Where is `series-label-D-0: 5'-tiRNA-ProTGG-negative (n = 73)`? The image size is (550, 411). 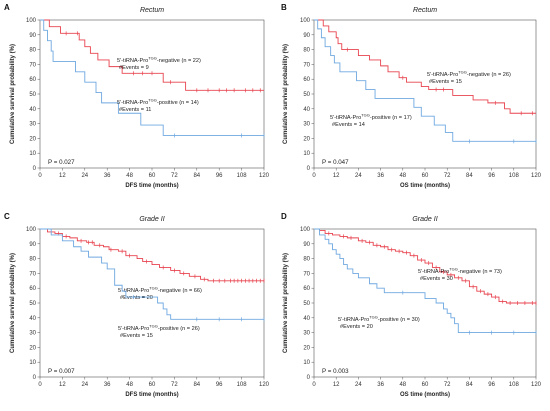 series-label-D-0: 5'-tiRNA-ProTGG-negative (n = 73) is located at coordinates (460, 271).